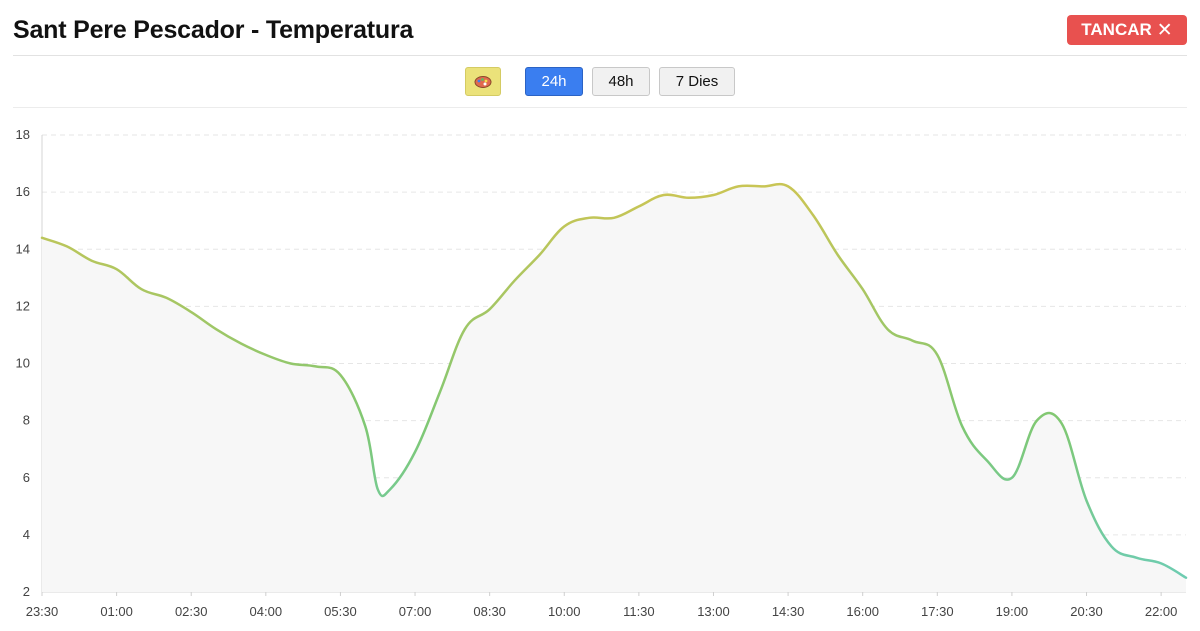  I want to click on x-tick-label: 22:00, so click(1161, 611).